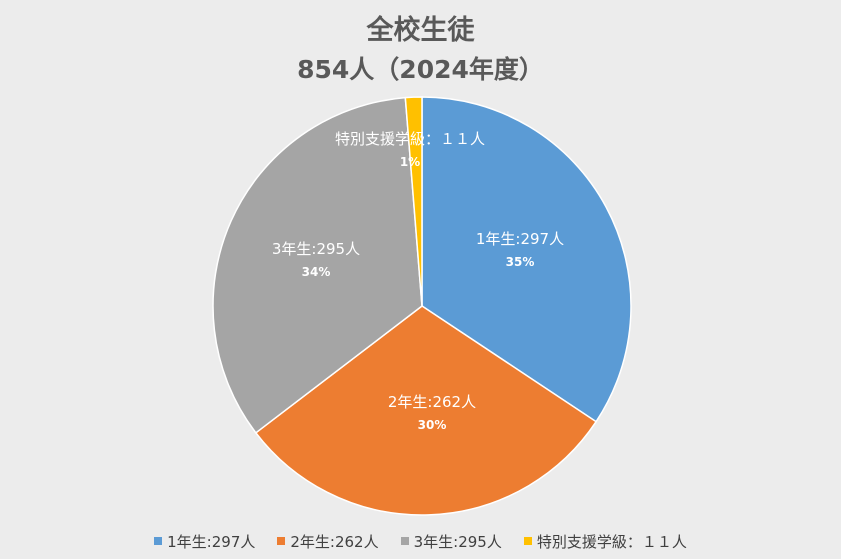  What do you see at coordinates (432, 425) in the screenshot?
I see `percent-label-2nensei: 30%` at bounding box center [432, 425].